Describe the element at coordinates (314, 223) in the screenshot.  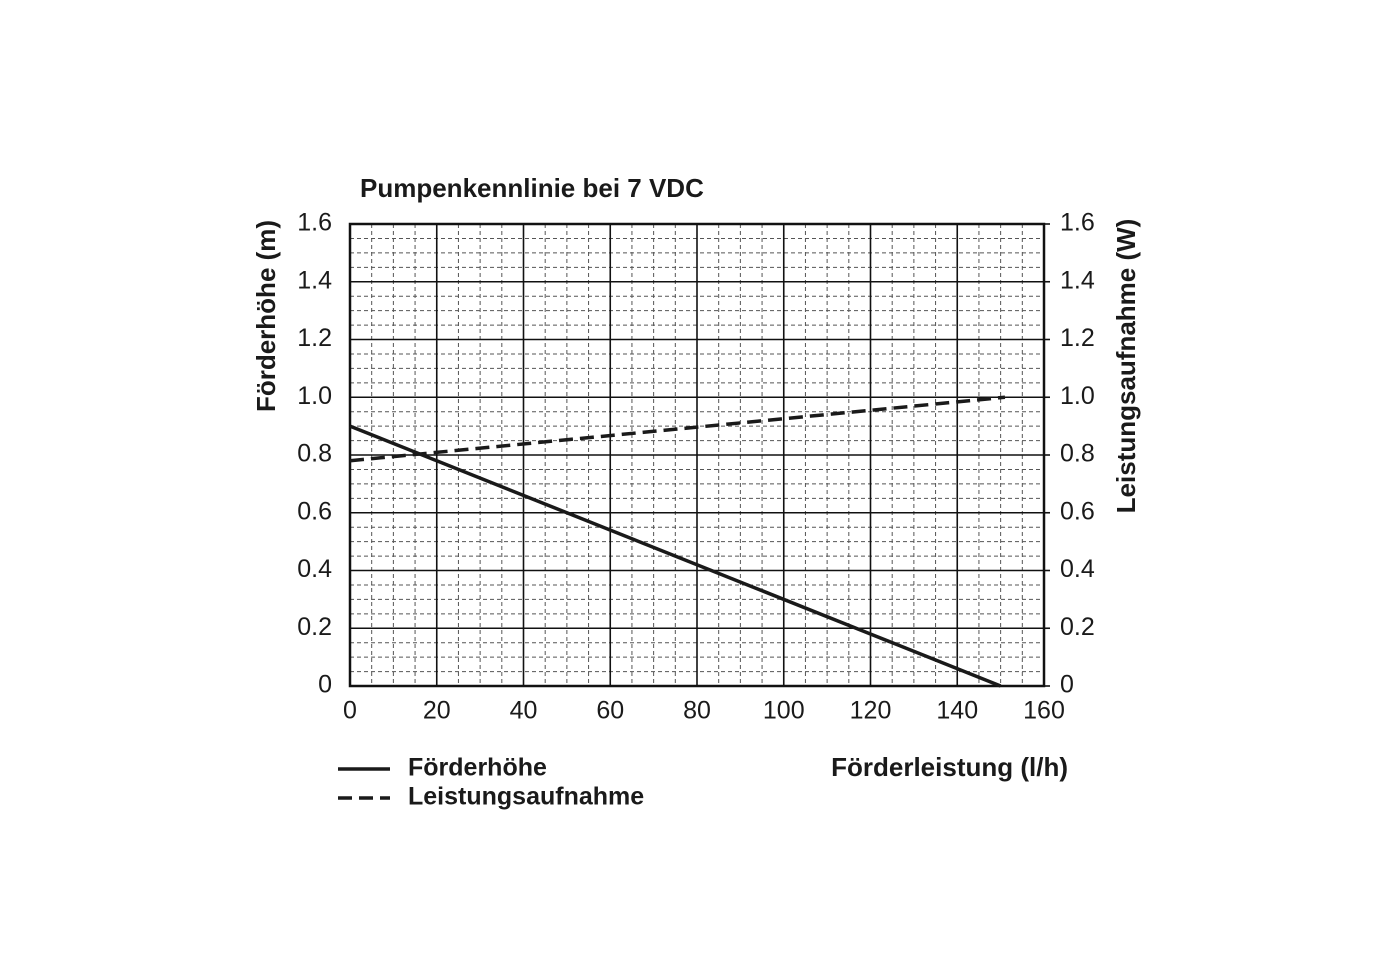
I see `y-tick-label: 1.6` at that location.